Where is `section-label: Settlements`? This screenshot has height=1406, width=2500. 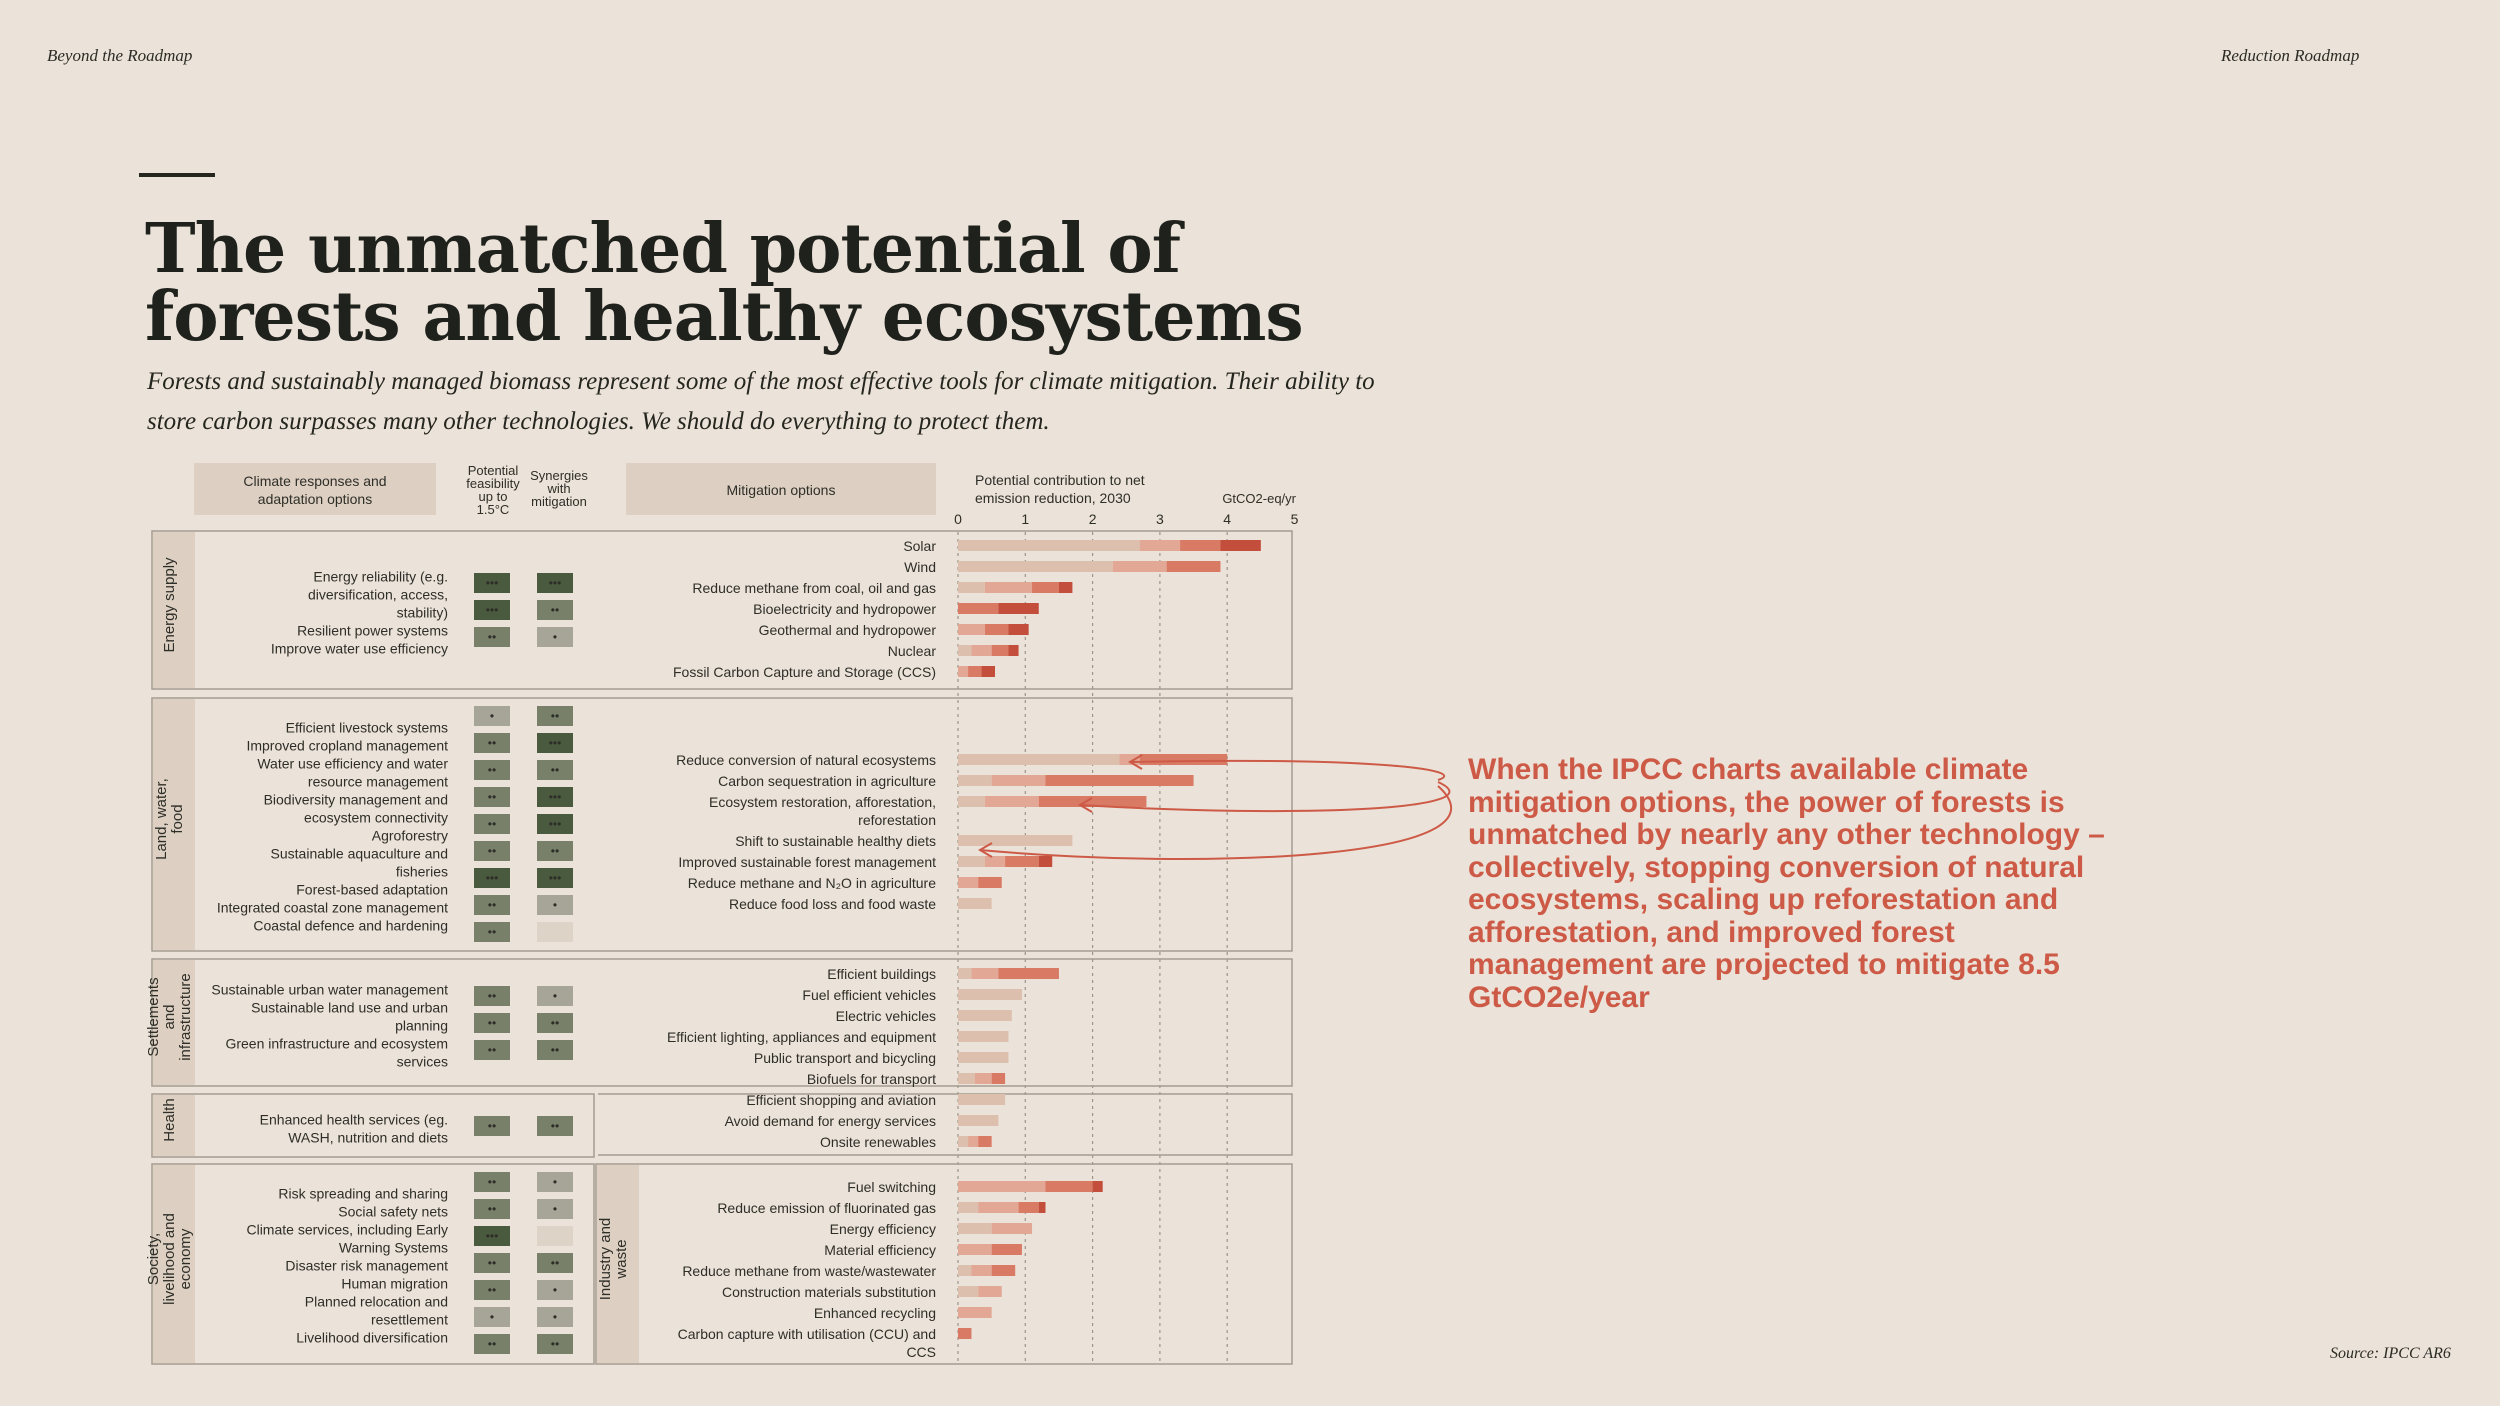
section-label: Settlements is located at coordinates (153, 1016).